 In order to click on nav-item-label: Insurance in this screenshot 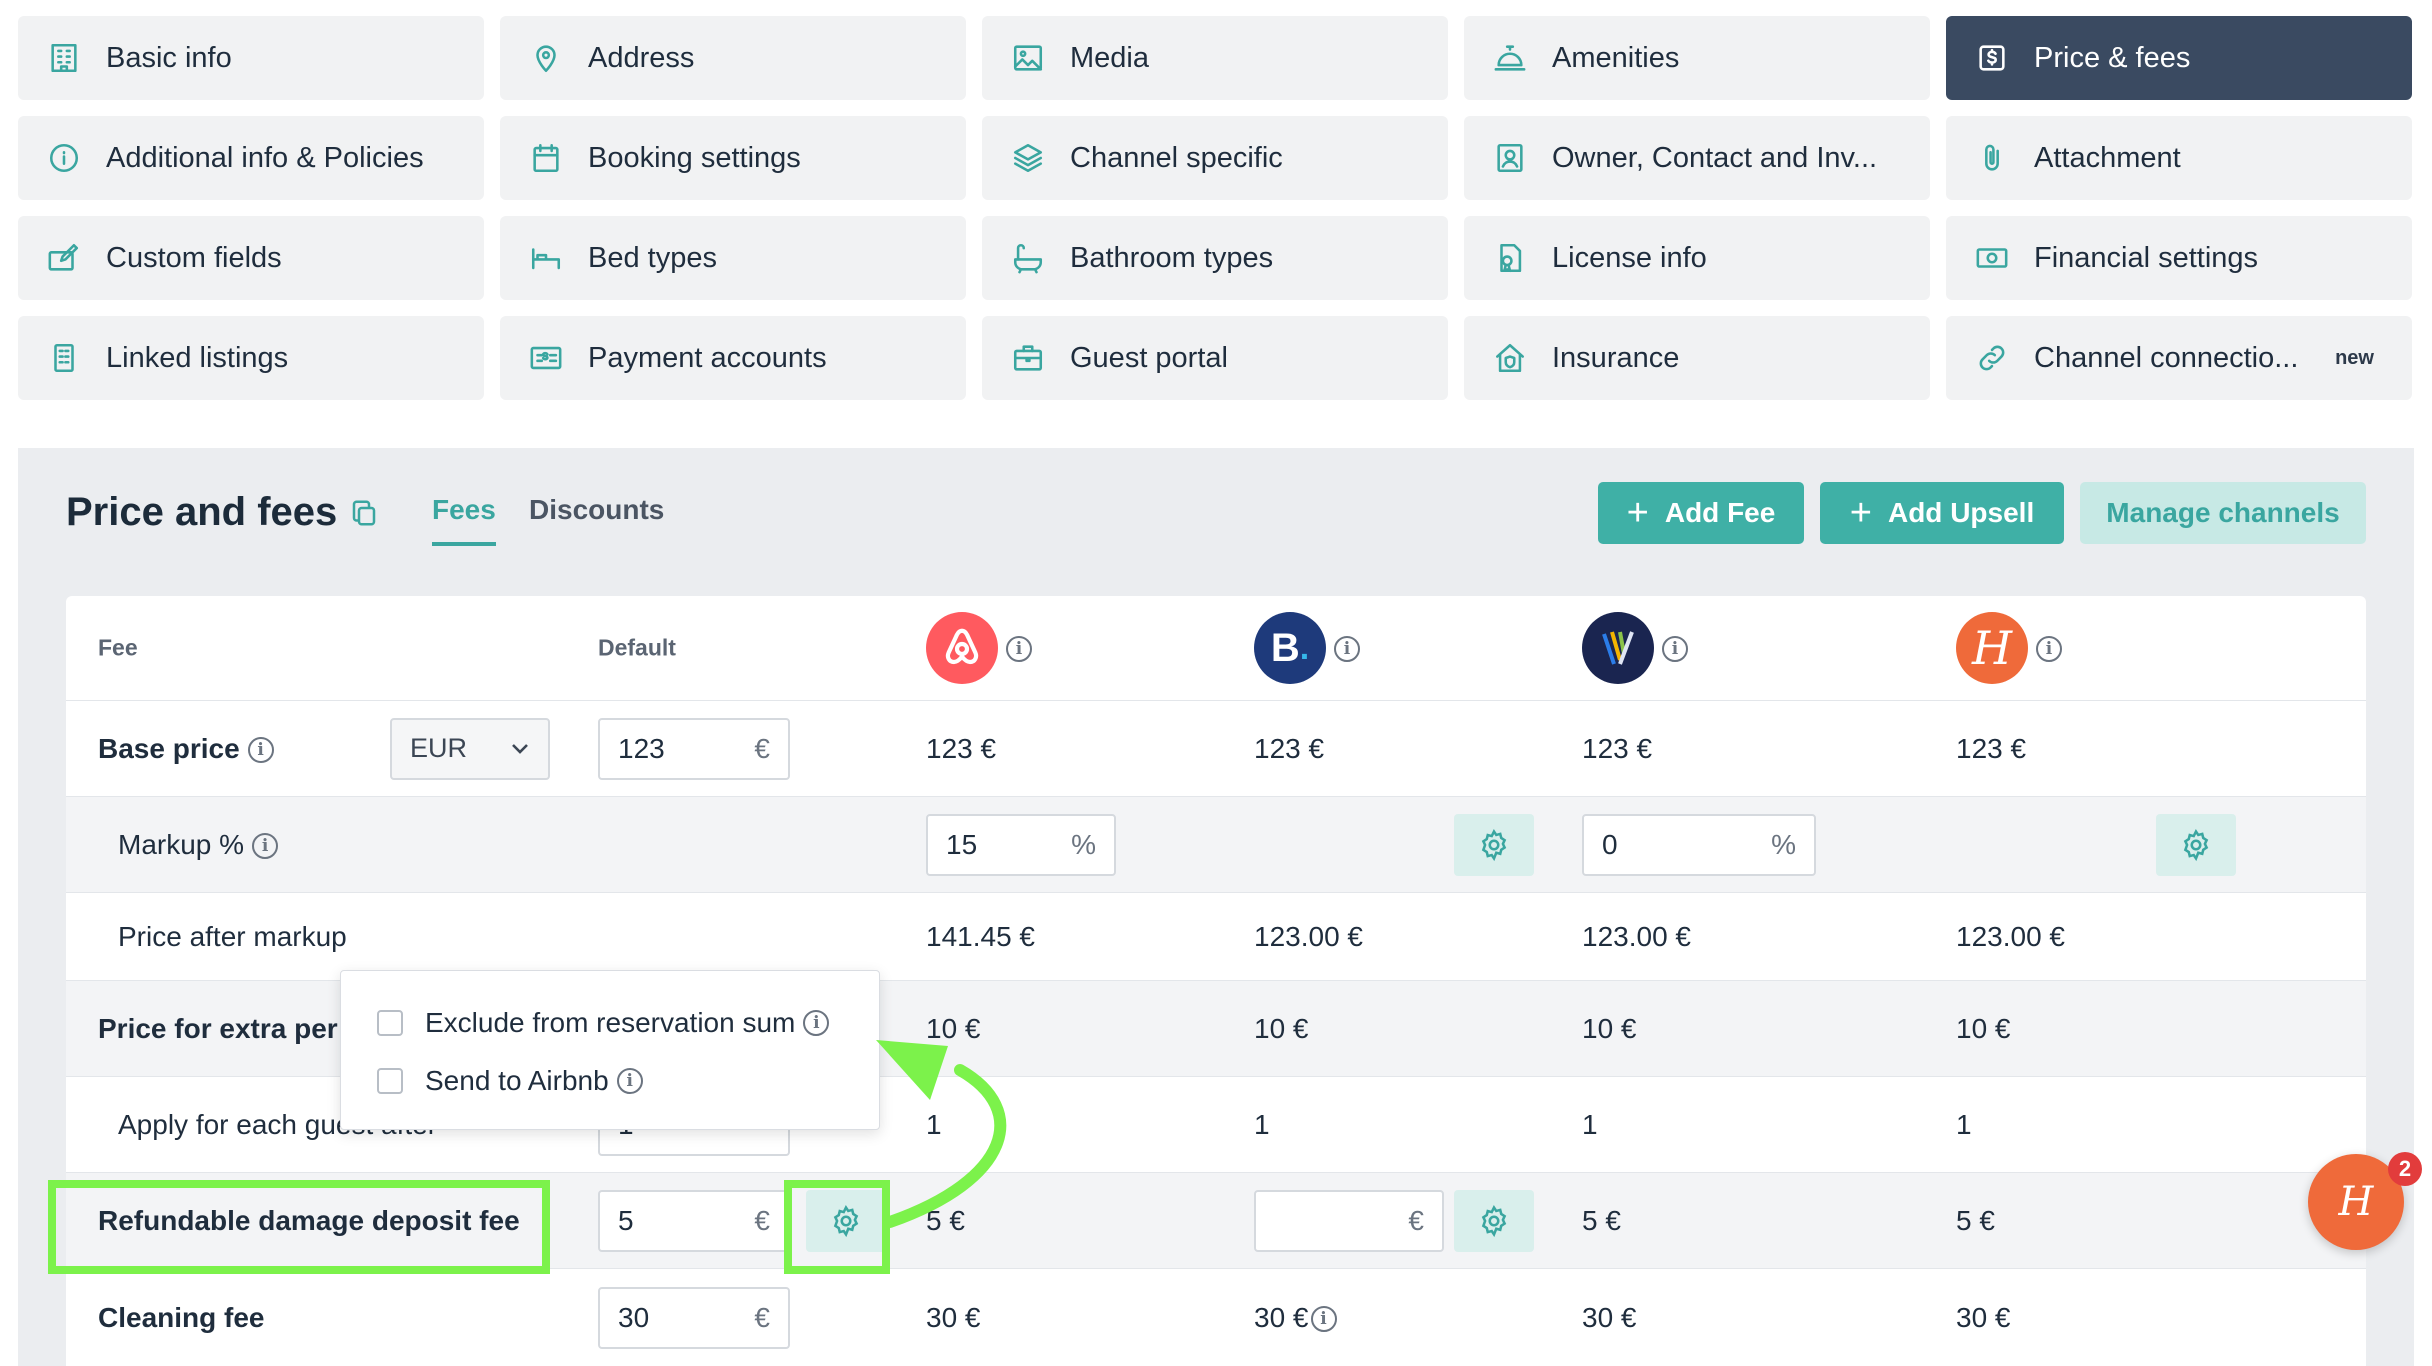, I will do `click(1616, 357)`.